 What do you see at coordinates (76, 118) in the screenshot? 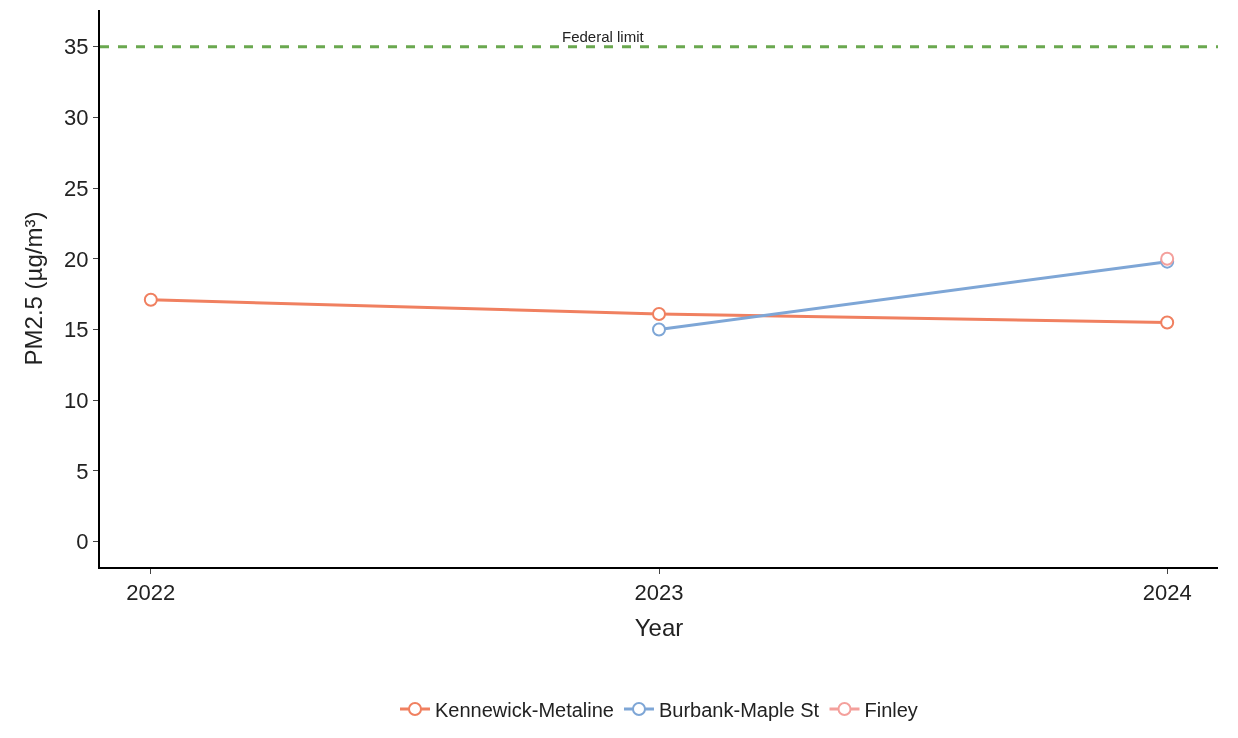
I see `y-tick-label: 30` at bounding box center [76, 118].